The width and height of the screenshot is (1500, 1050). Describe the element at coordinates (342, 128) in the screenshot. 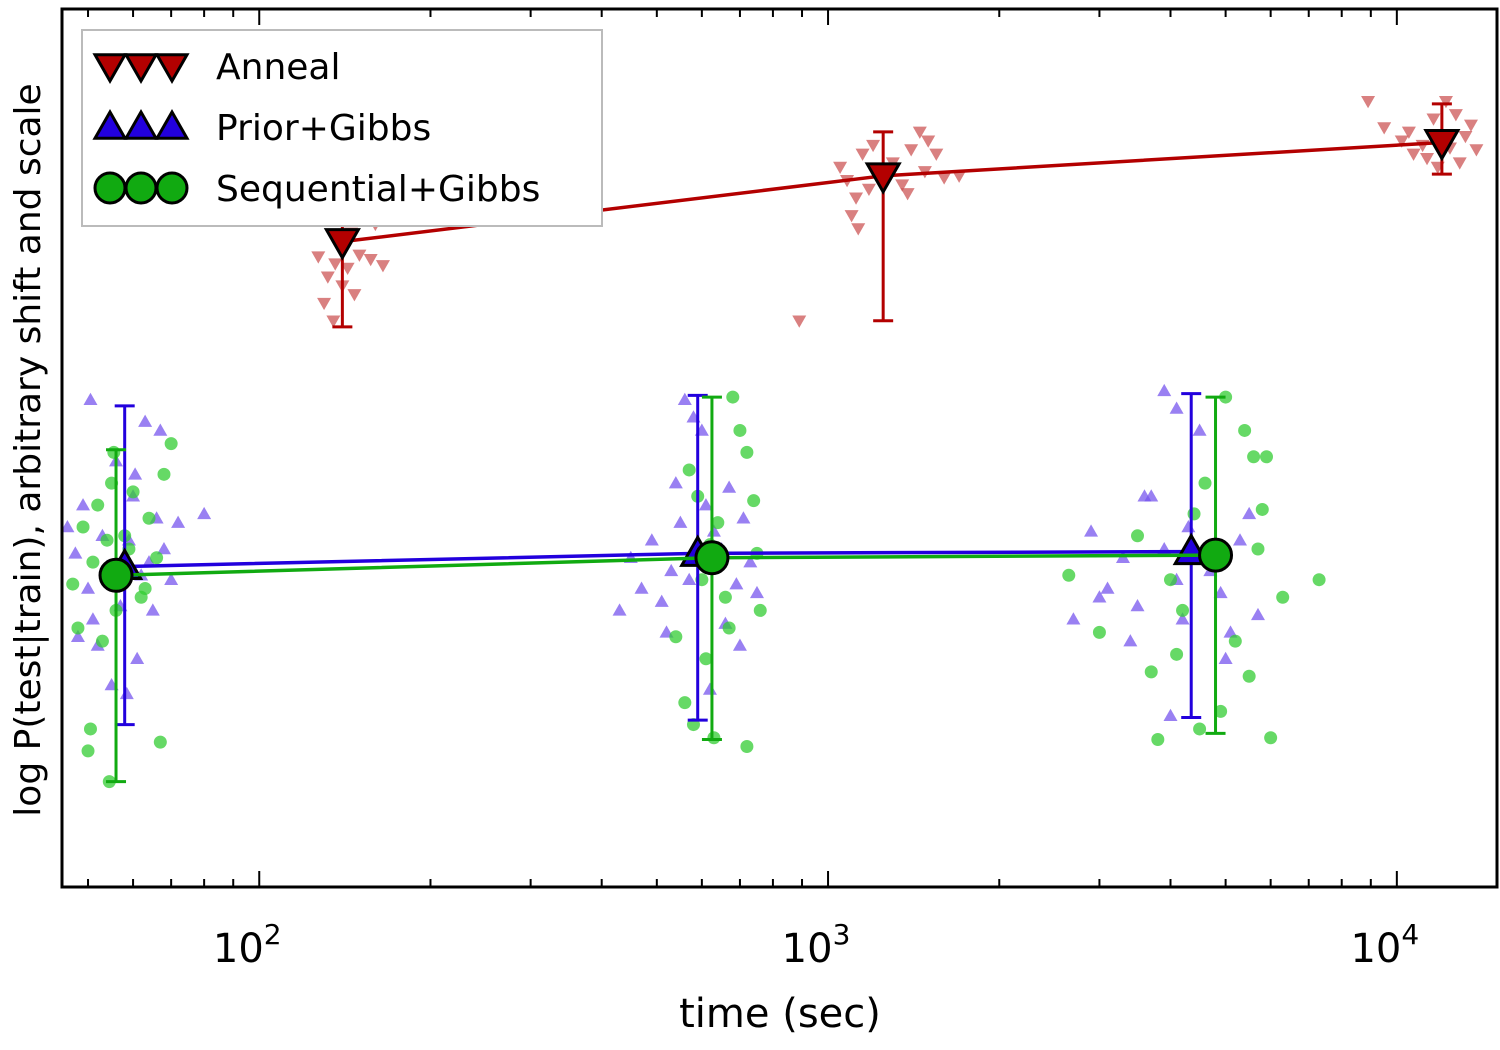

I see `legend: Anneal Prior+Gibbs Sequential+Gibbs` at that location.